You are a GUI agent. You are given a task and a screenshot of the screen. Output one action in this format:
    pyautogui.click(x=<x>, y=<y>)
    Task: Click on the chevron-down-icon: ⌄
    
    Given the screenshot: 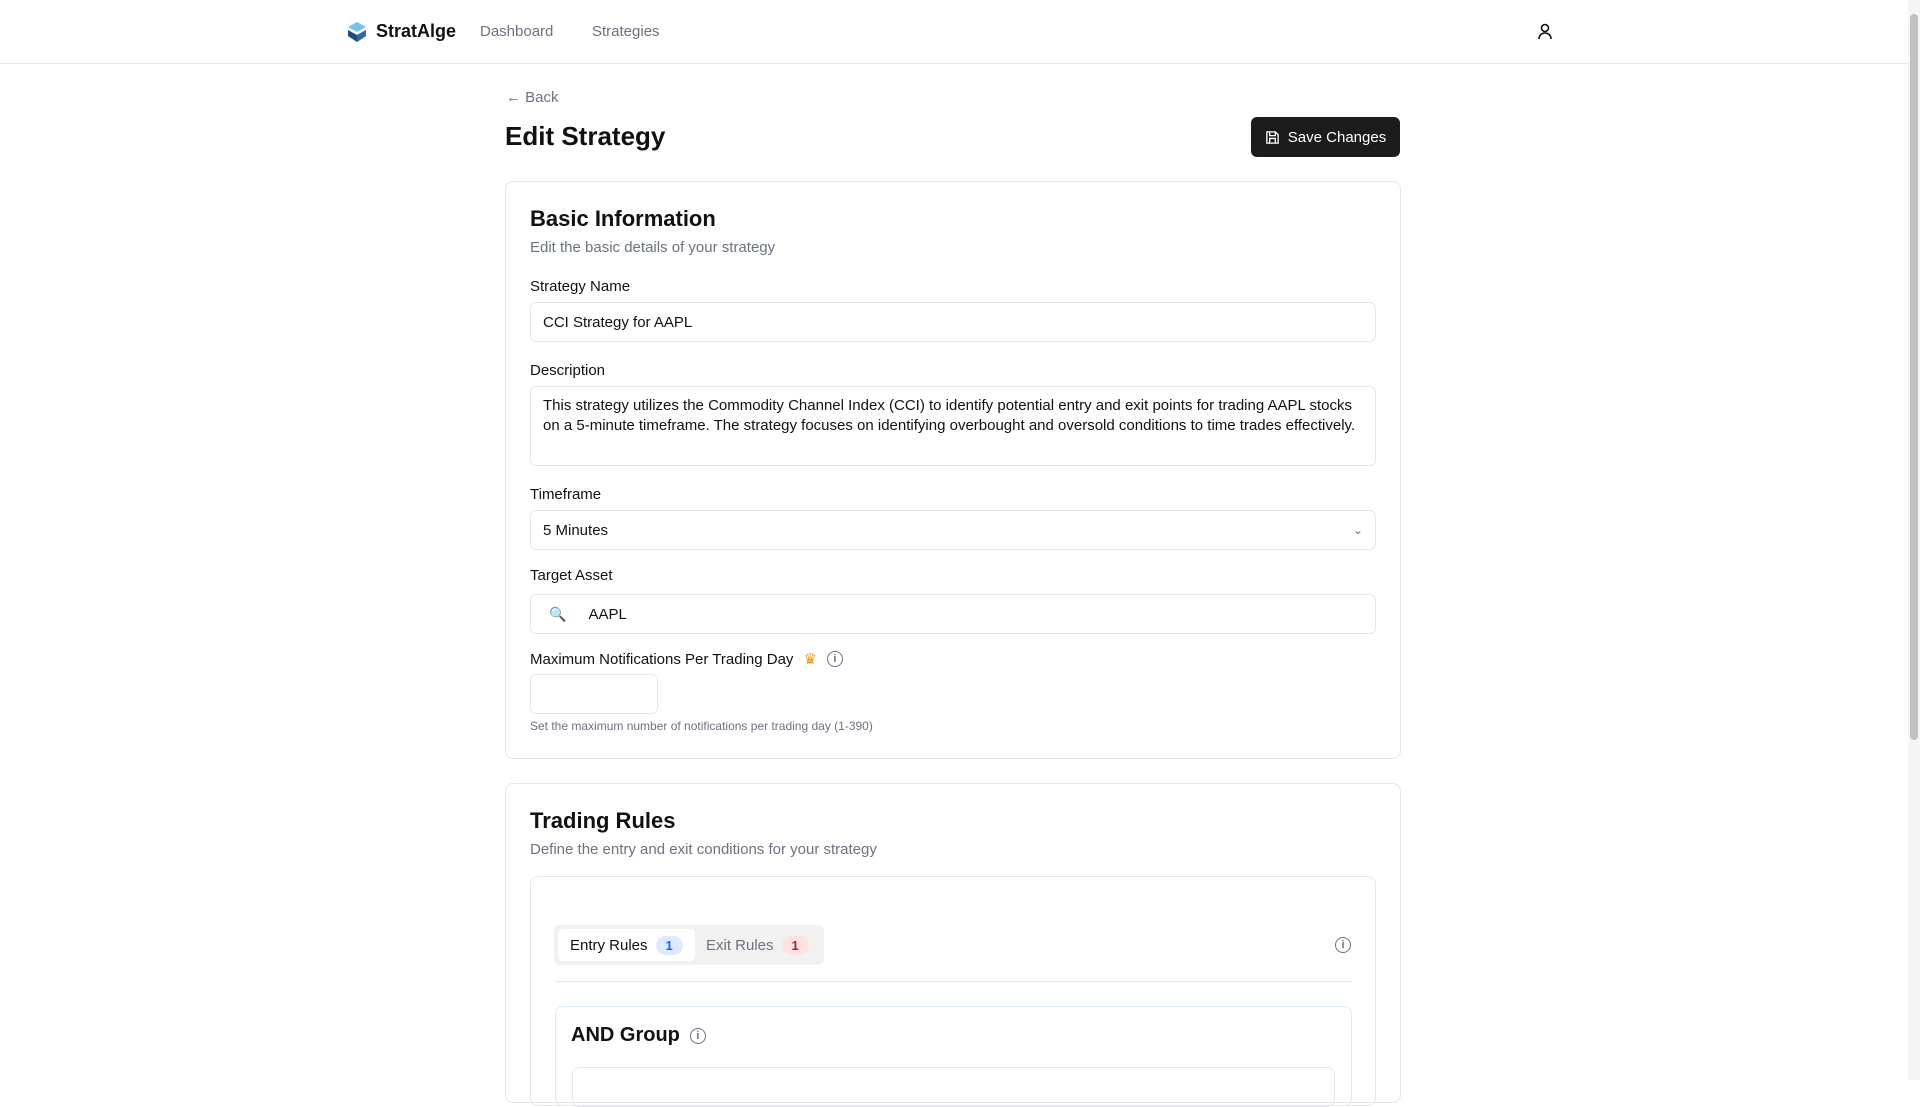 What is the action you would take?
    pyautogui.click(x=1357, y=530)
    